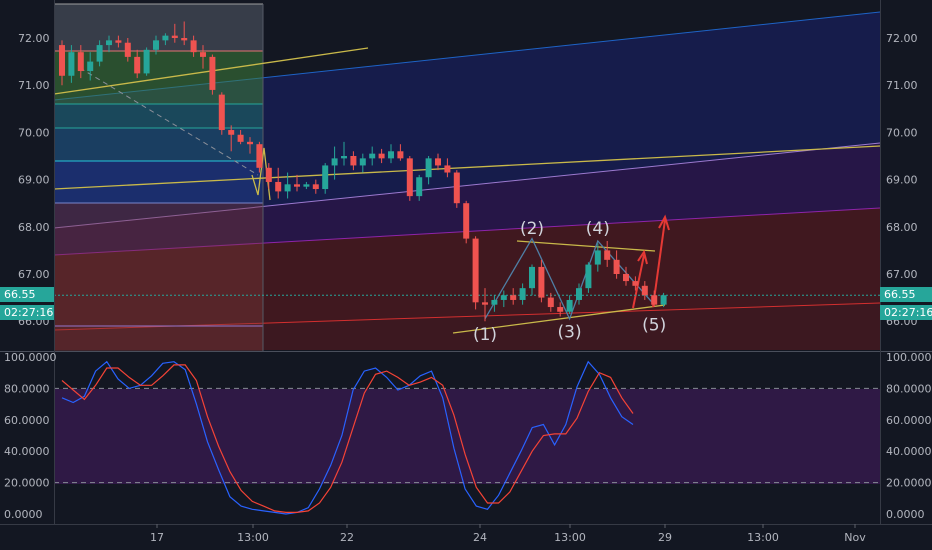 This screenshot has width=932, height=550. What do you see at coordinates (900, 294) in the screenshot?
I see `price-tag-right-price: 66.55` at bounding box center [900, 294].